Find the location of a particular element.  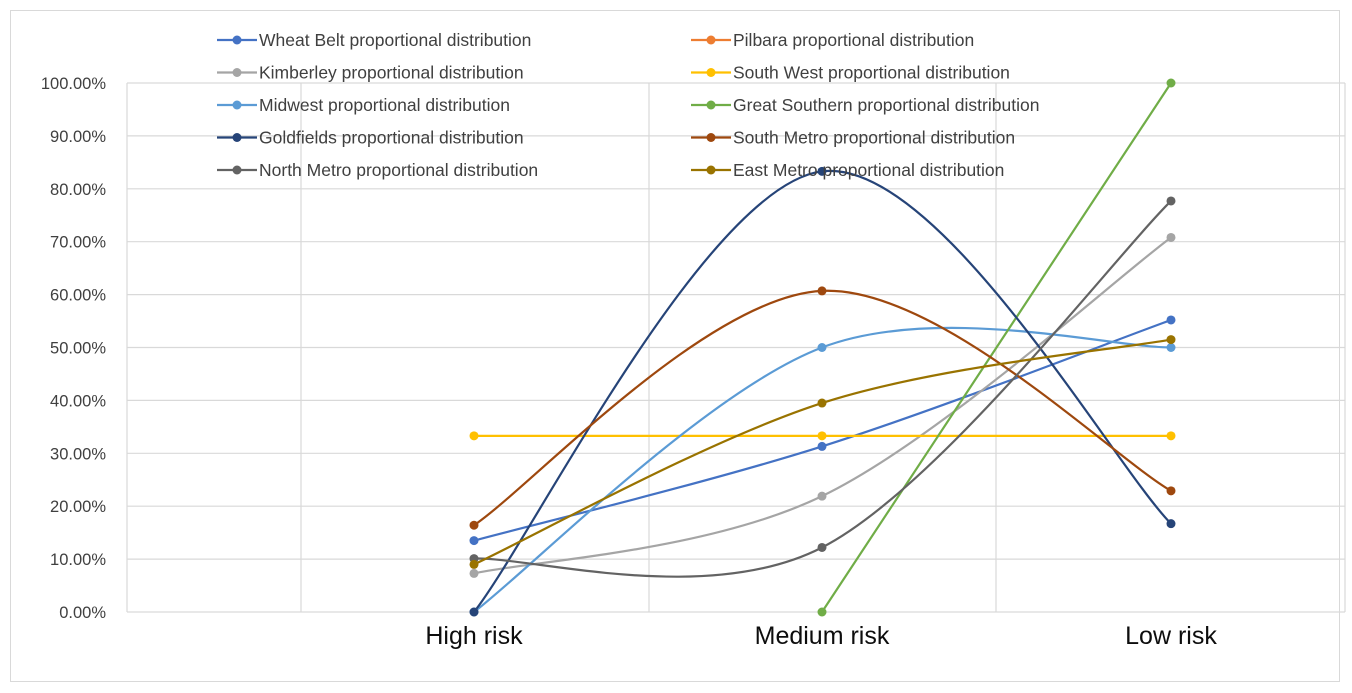

legend-label: Midwest proportional distribution is located at coordinates (384, 105).